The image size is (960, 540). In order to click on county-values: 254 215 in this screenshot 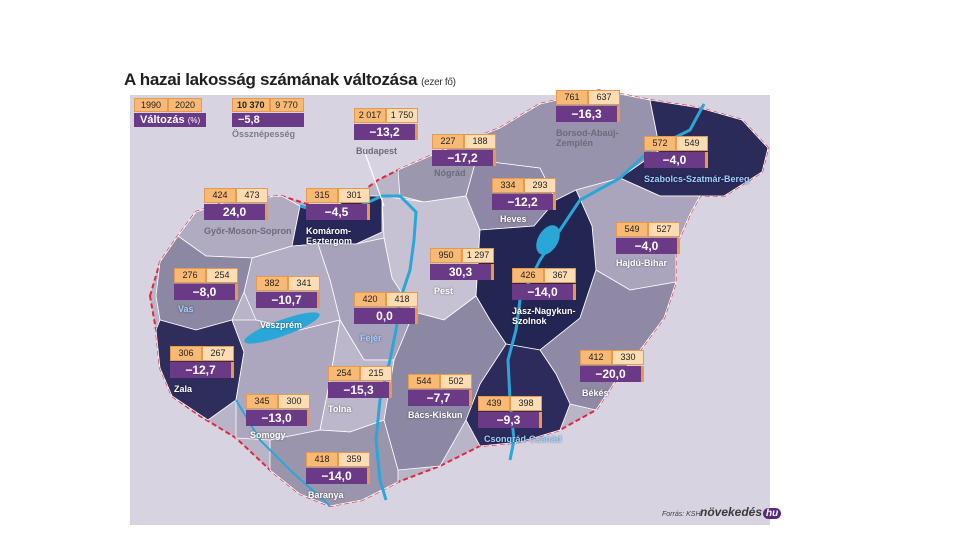, I will do `click(360, 373)`.